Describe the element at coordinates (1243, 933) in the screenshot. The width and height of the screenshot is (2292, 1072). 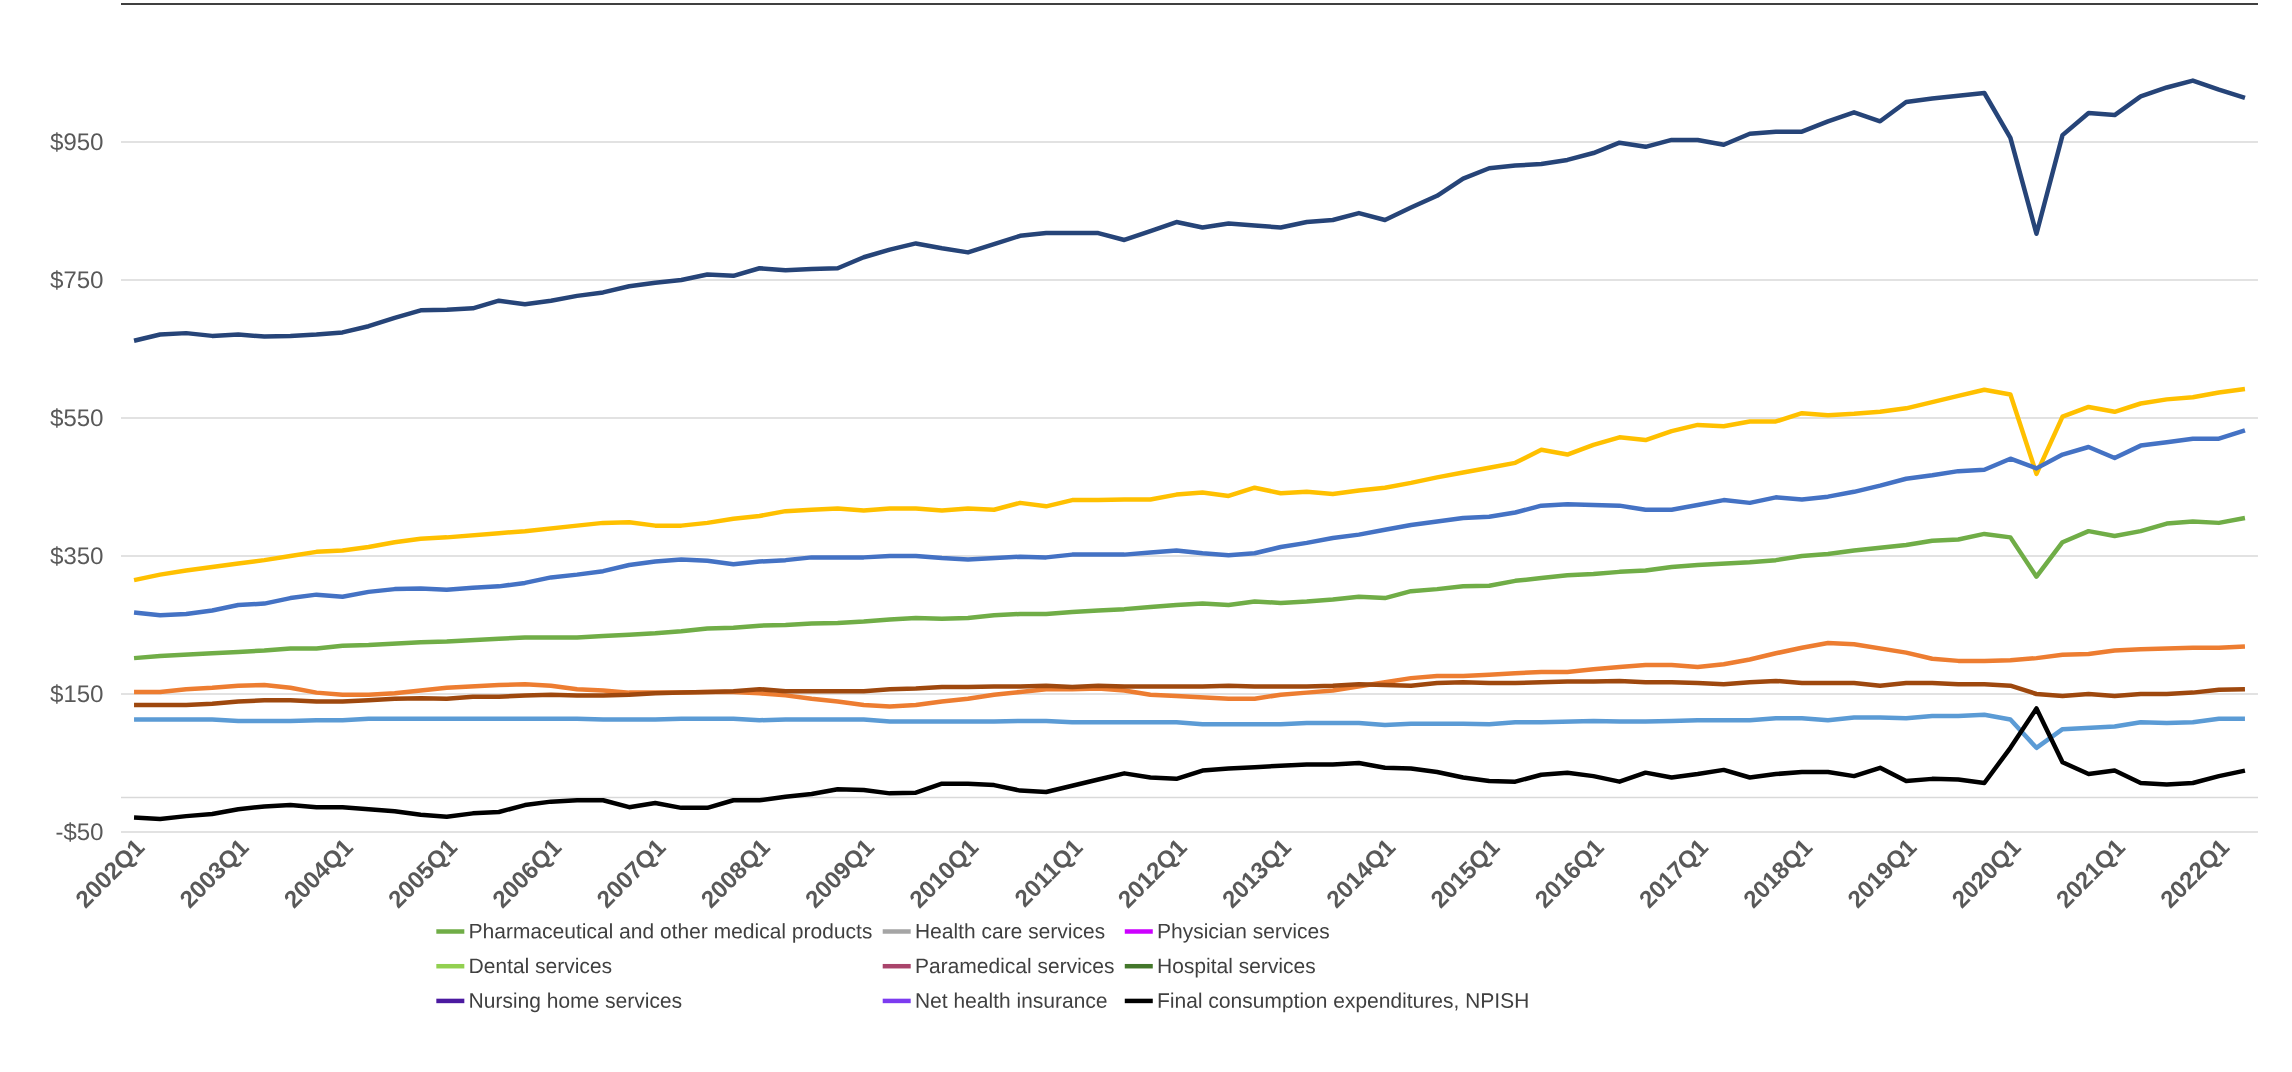
I see `legend-label: Physician services` at that location.